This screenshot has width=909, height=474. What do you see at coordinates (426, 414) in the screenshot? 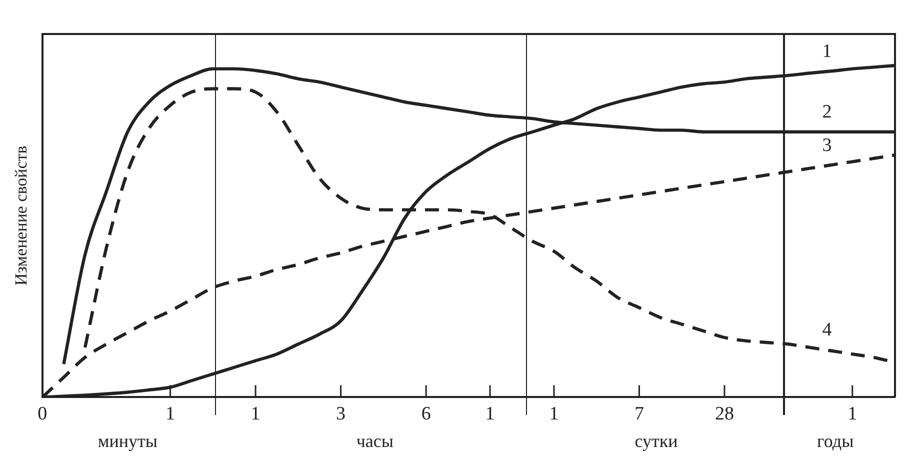
I see `x-tick-label: 6` at bounding box center [426, 414].